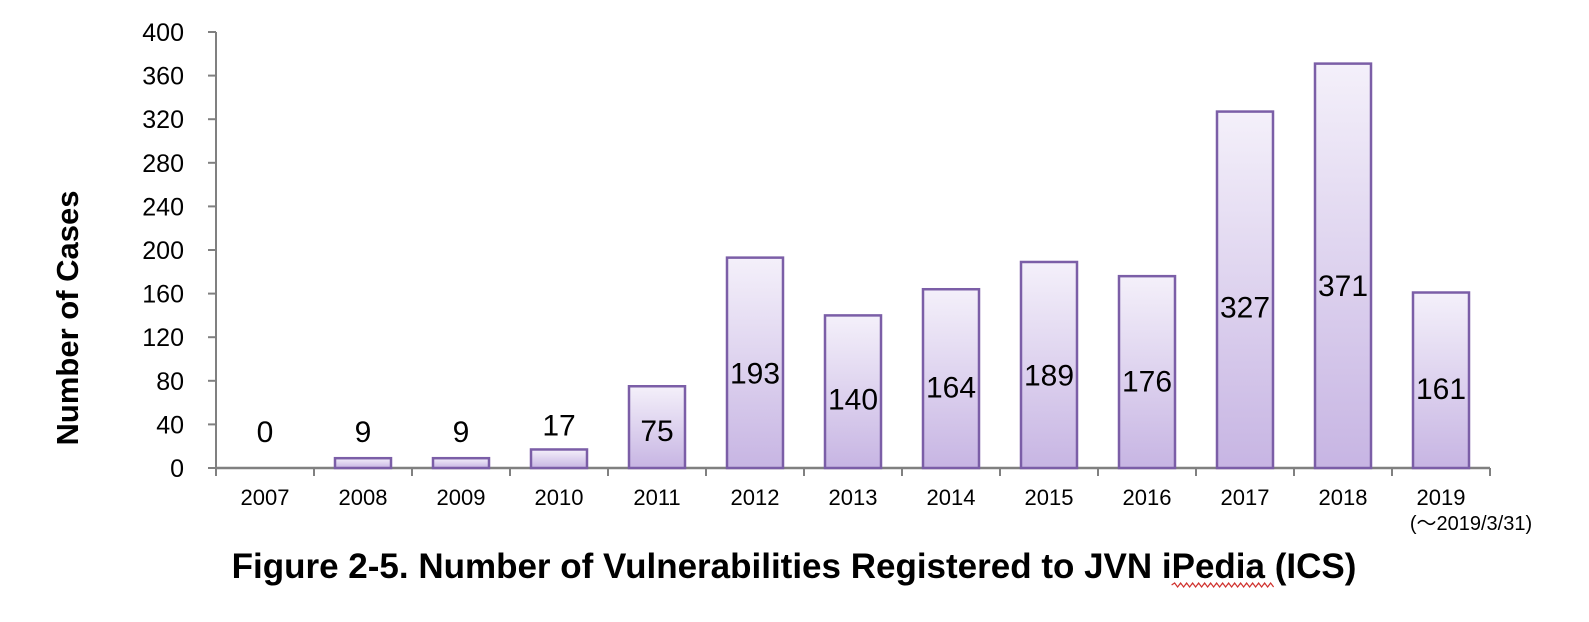  I want to click on bar-2009, so click(461, 463).